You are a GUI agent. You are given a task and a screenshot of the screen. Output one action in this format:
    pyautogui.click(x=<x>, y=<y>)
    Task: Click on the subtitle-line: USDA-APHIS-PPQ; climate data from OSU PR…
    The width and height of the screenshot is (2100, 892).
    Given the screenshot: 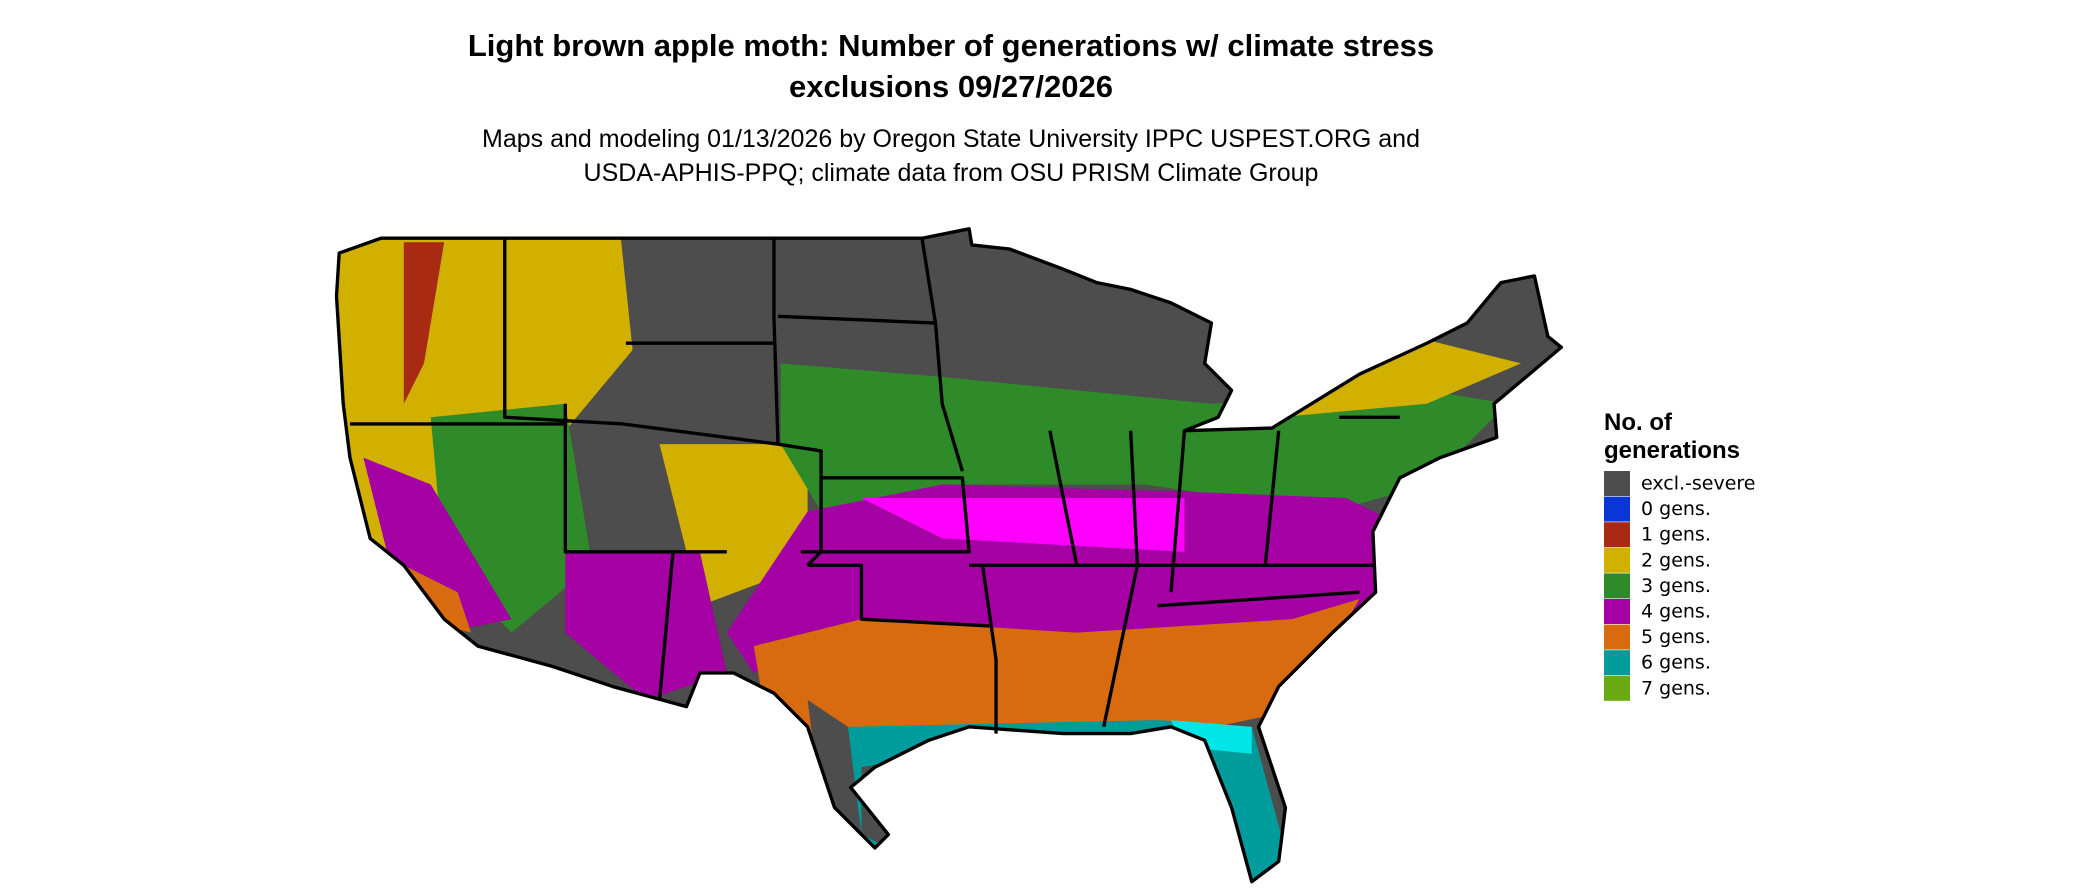 What is the action you would take?
    pyautogui.click(x=951, y=173)
    